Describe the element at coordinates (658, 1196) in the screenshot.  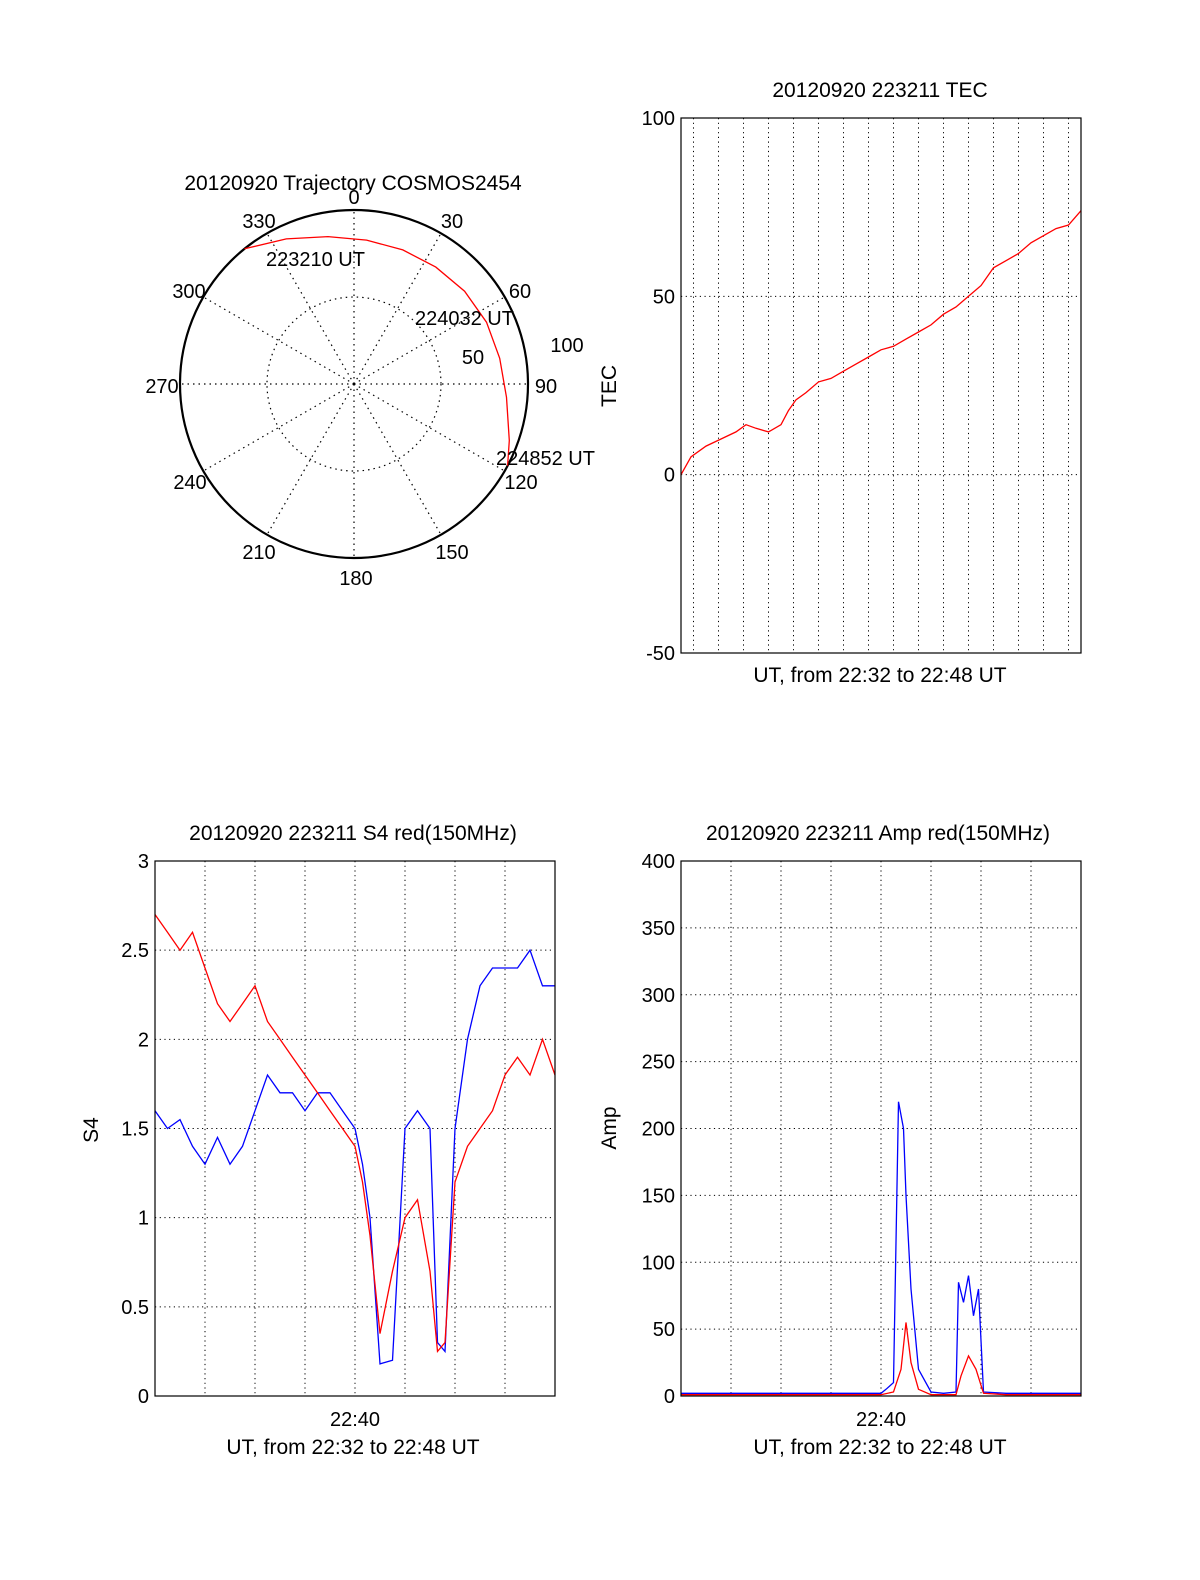
I see `y-tick-label: 150` at that location.